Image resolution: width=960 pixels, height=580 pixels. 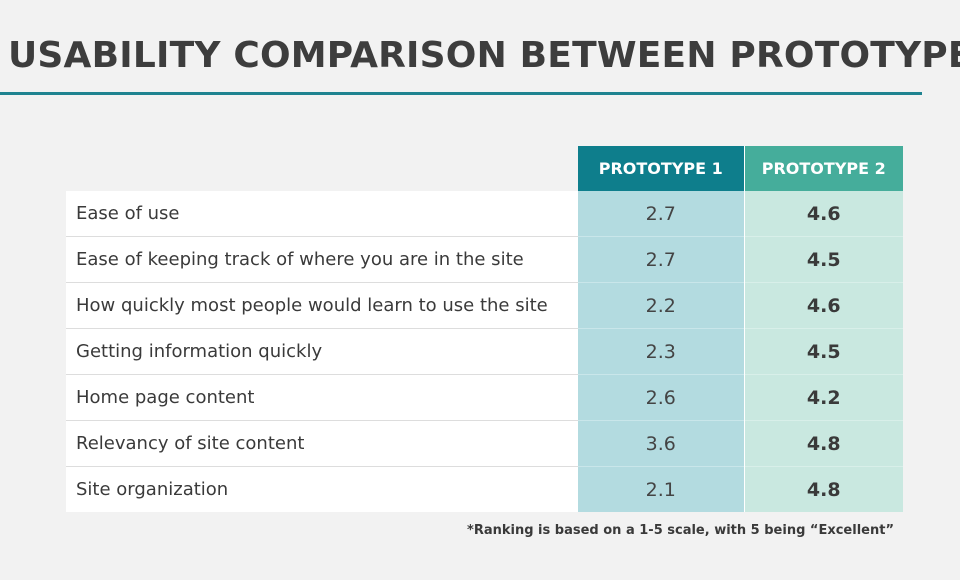 I want to click on table-row: Getting information quickly 2.3 4.5, so click(x=484, y=351).